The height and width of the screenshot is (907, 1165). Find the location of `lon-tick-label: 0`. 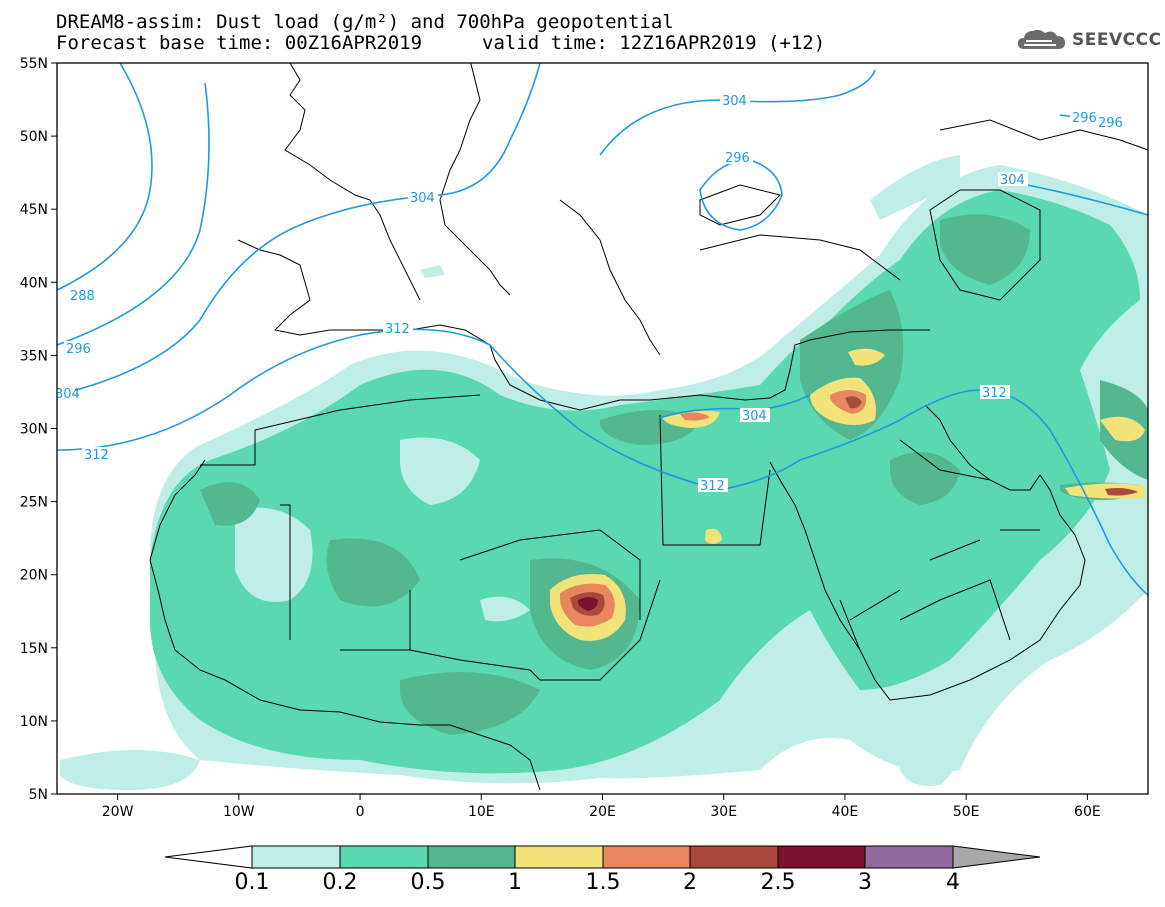

lon-tick-label: 0 is located at coordinates (360, 812).